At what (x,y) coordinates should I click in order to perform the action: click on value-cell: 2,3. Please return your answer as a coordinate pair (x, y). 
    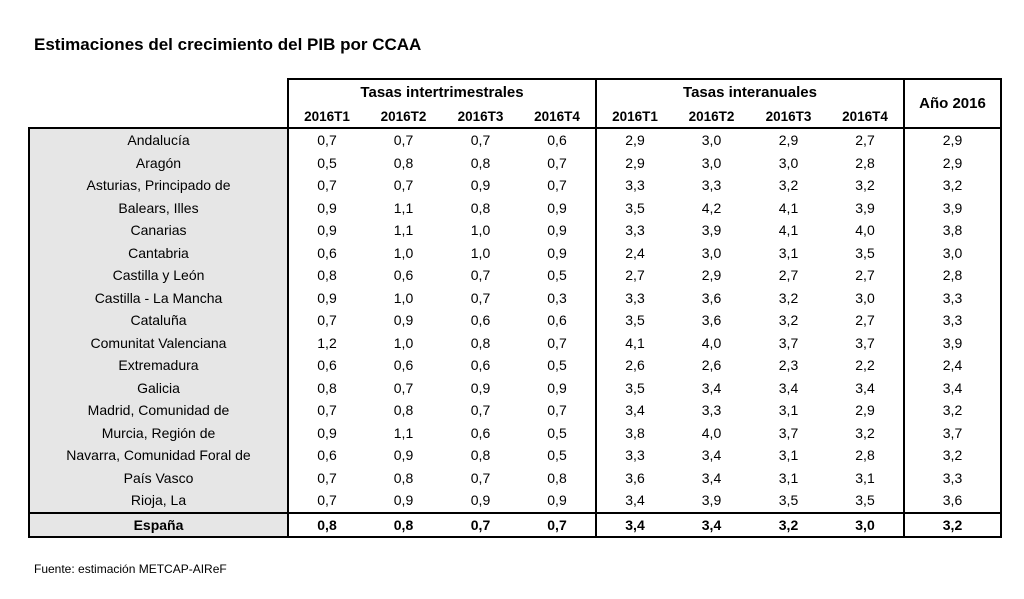
    Looking at the image, I should click on (788, 365).